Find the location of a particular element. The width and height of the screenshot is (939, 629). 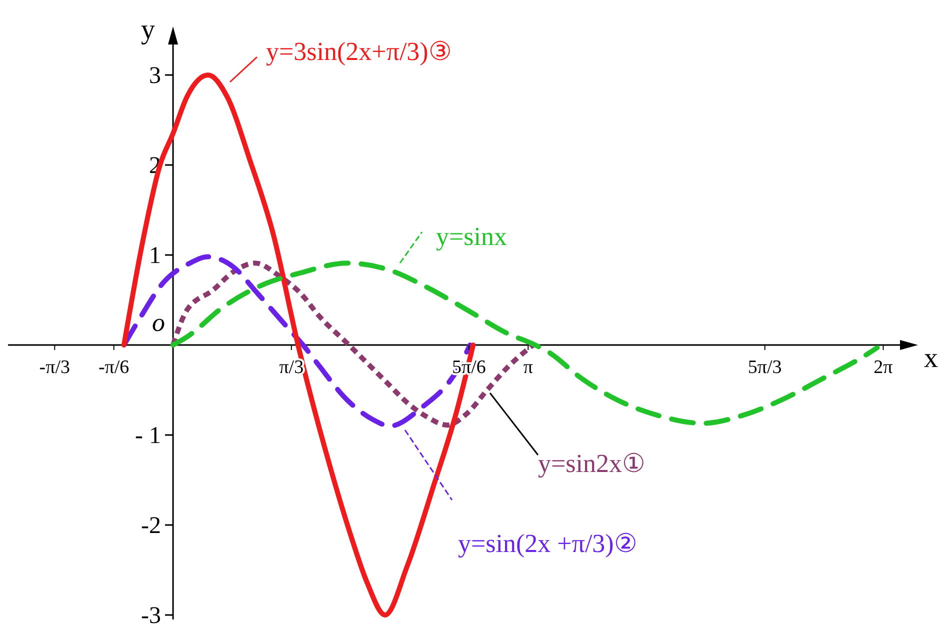

y-tick-label: -3 is located at coordinates (151, 616).